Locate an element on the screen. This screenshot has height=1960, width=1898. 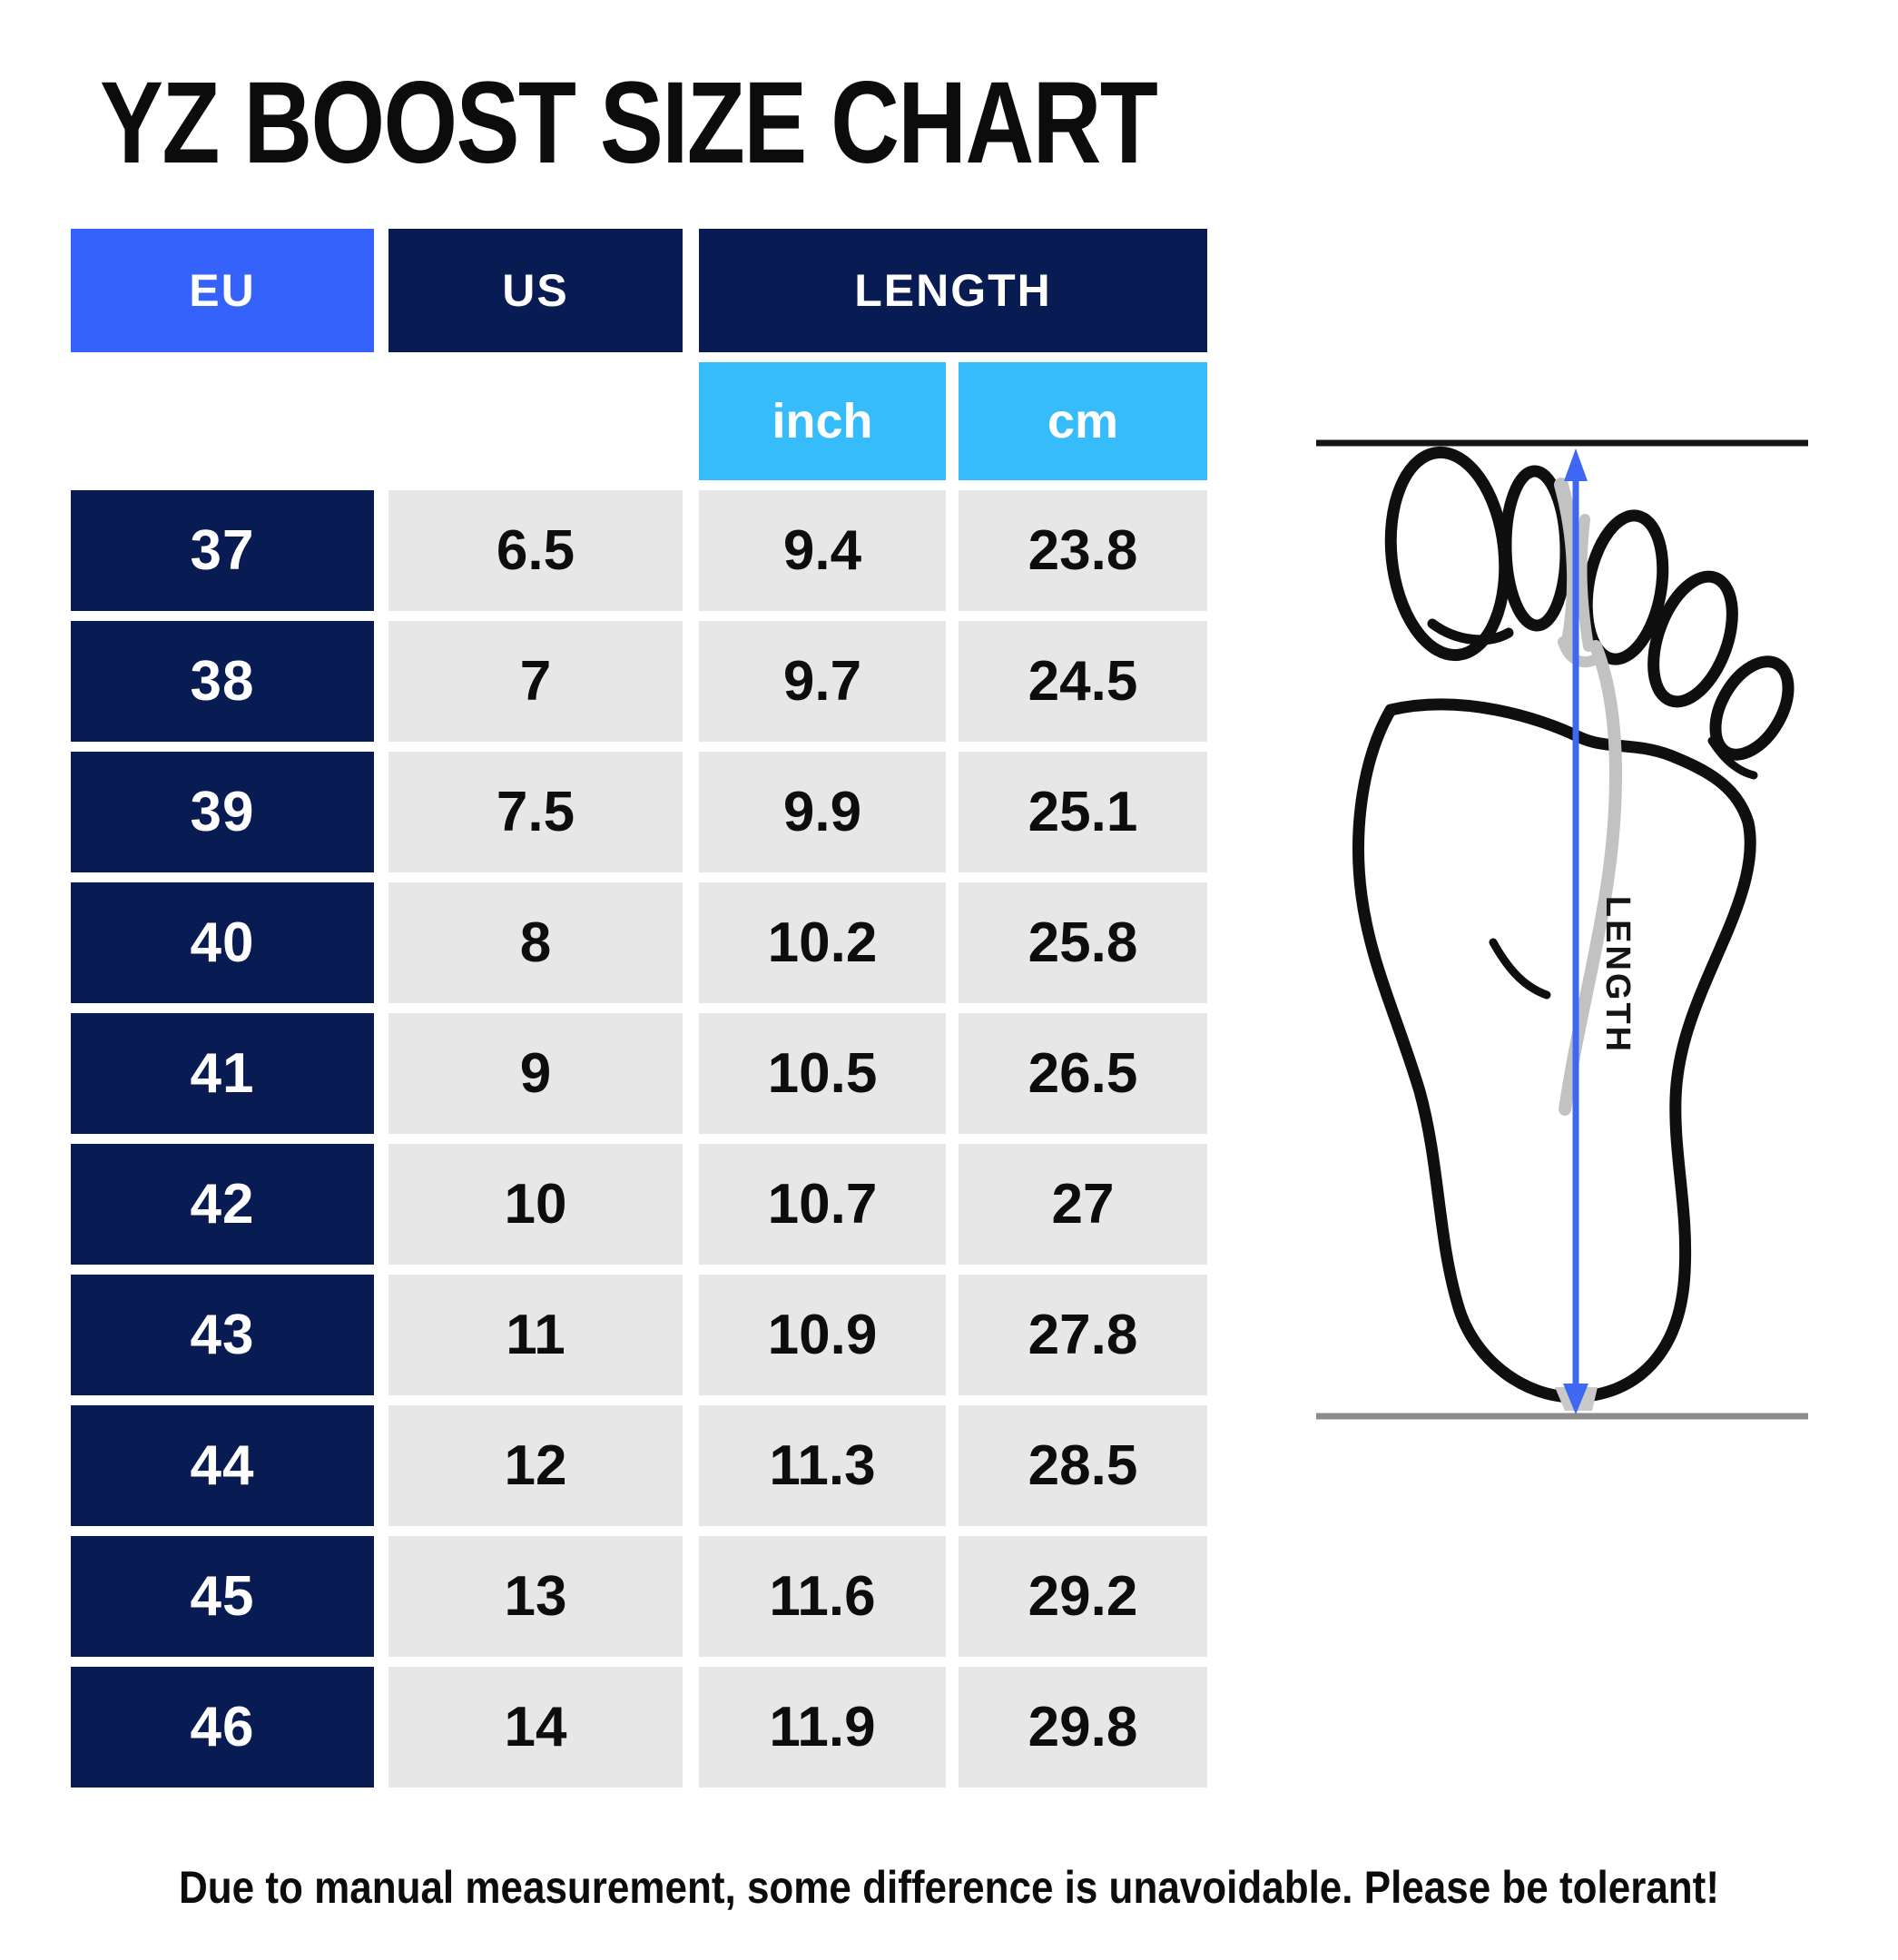
column-header-us: US is located at coordinates (535, 290).